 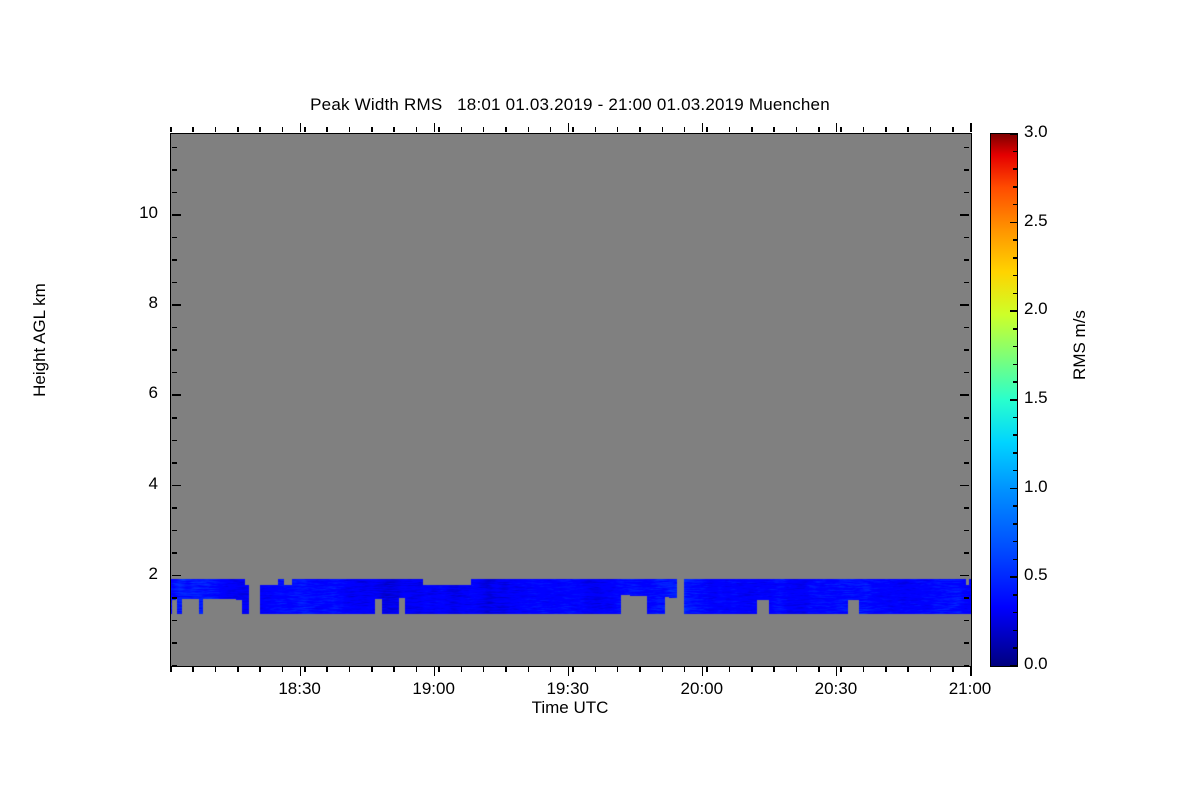 What do you see at coordinates (1036, 309) in the screenshot?
I see `colorbar-tick-label: 2.0` at bounding box center [1036, 309].